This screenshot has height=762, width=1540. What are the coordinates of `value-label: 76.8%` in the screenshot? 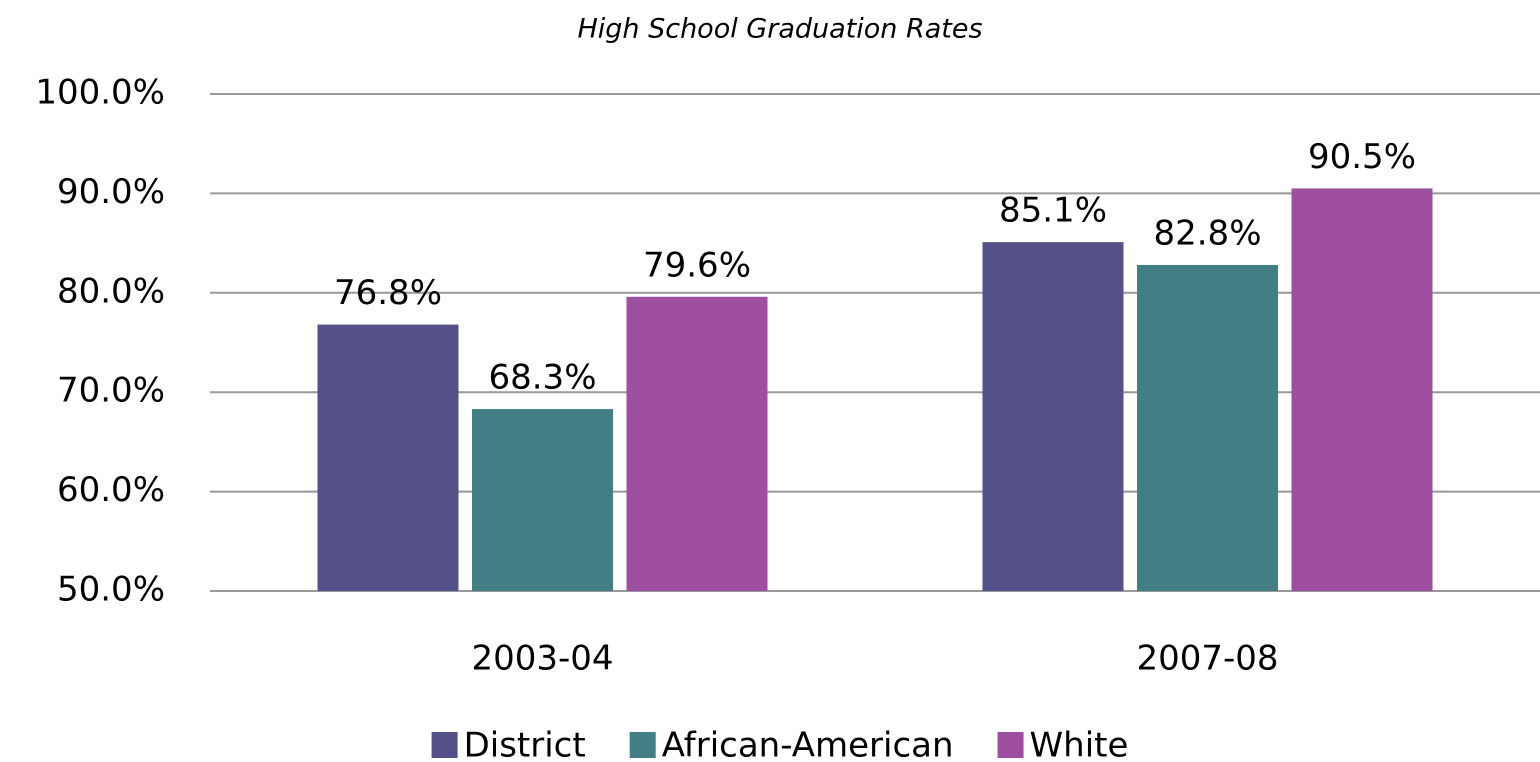 It's located at (388, 293).